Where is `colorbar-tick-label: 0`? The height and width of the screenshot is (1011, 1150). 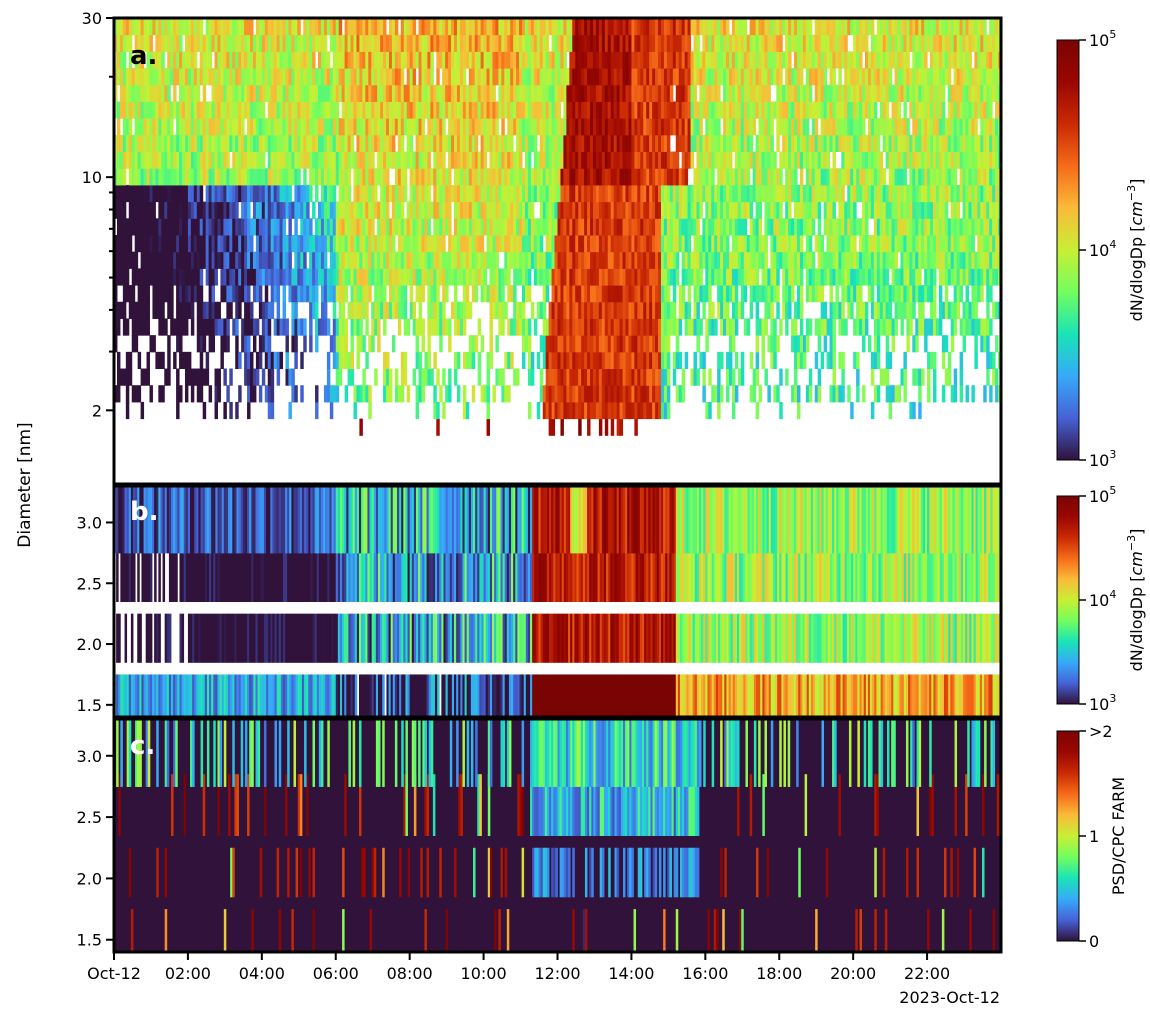
colorbar-tick-label: 0 is located at coordinates (1094, 941).